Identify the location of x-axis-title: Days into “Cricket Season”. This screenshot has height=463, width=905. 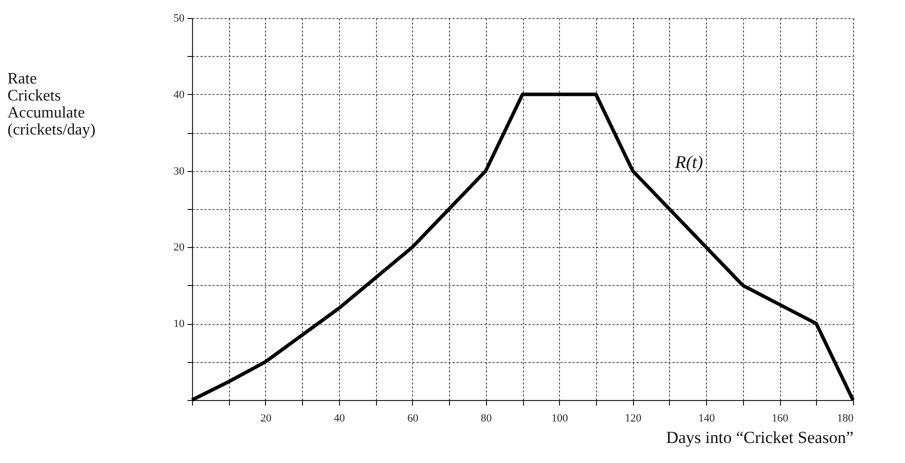
(760, 437).